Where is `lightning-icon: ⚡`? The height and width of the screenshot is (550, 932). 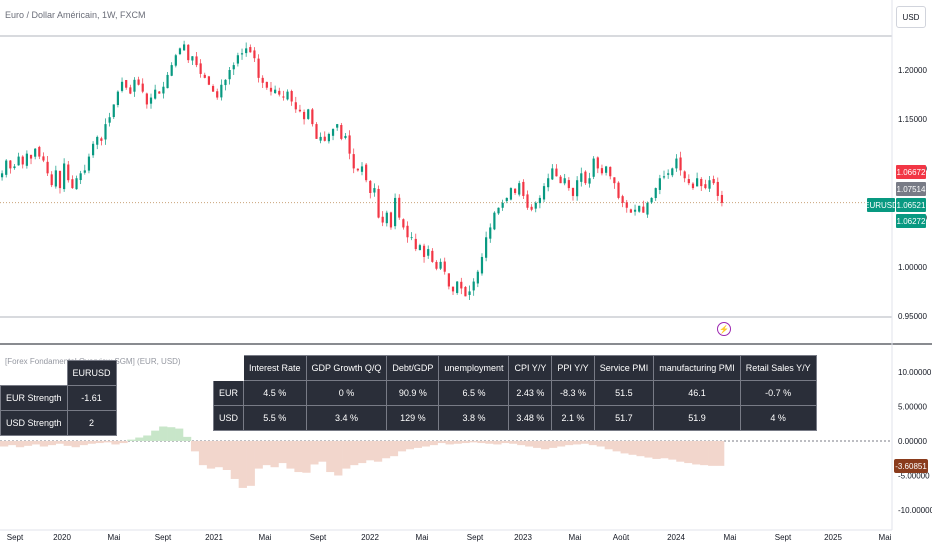 lightning-icon: ⚡ is located at coordinates (724, 329).